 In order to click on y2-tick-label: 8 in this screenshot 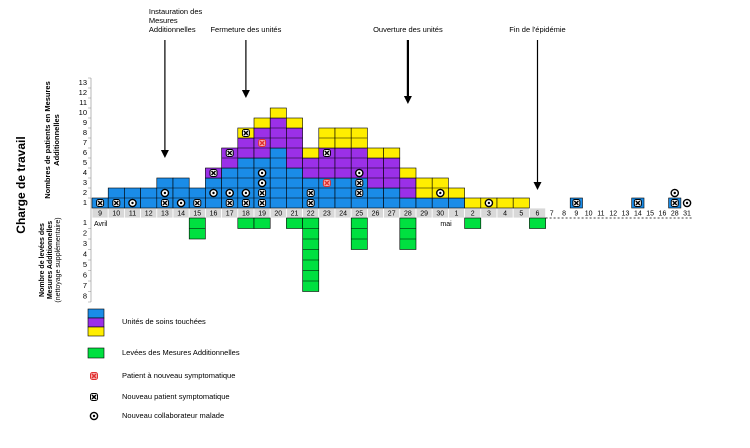, I will do `click(85, 296)`.